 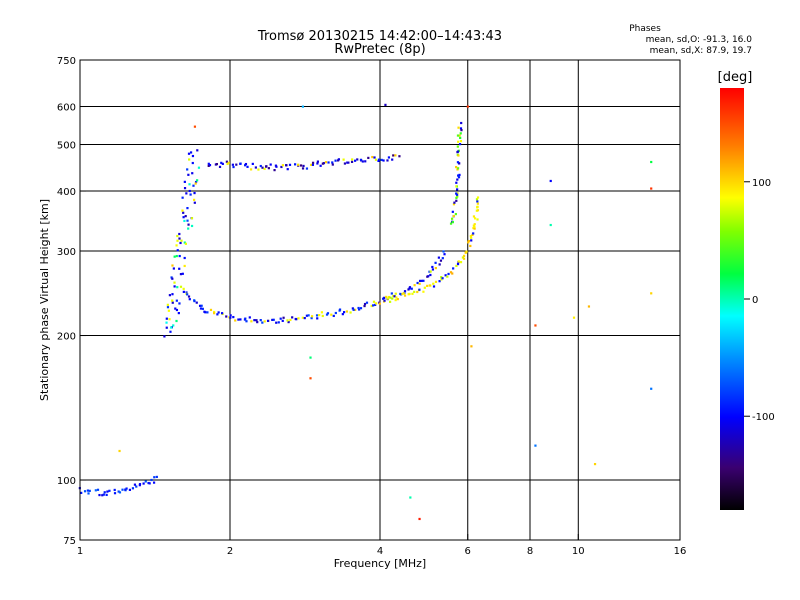 What do you see at coordinates (578, 551) in the screenshot?
I see `x-tick-label: 10` at bounding box center [578, 551].